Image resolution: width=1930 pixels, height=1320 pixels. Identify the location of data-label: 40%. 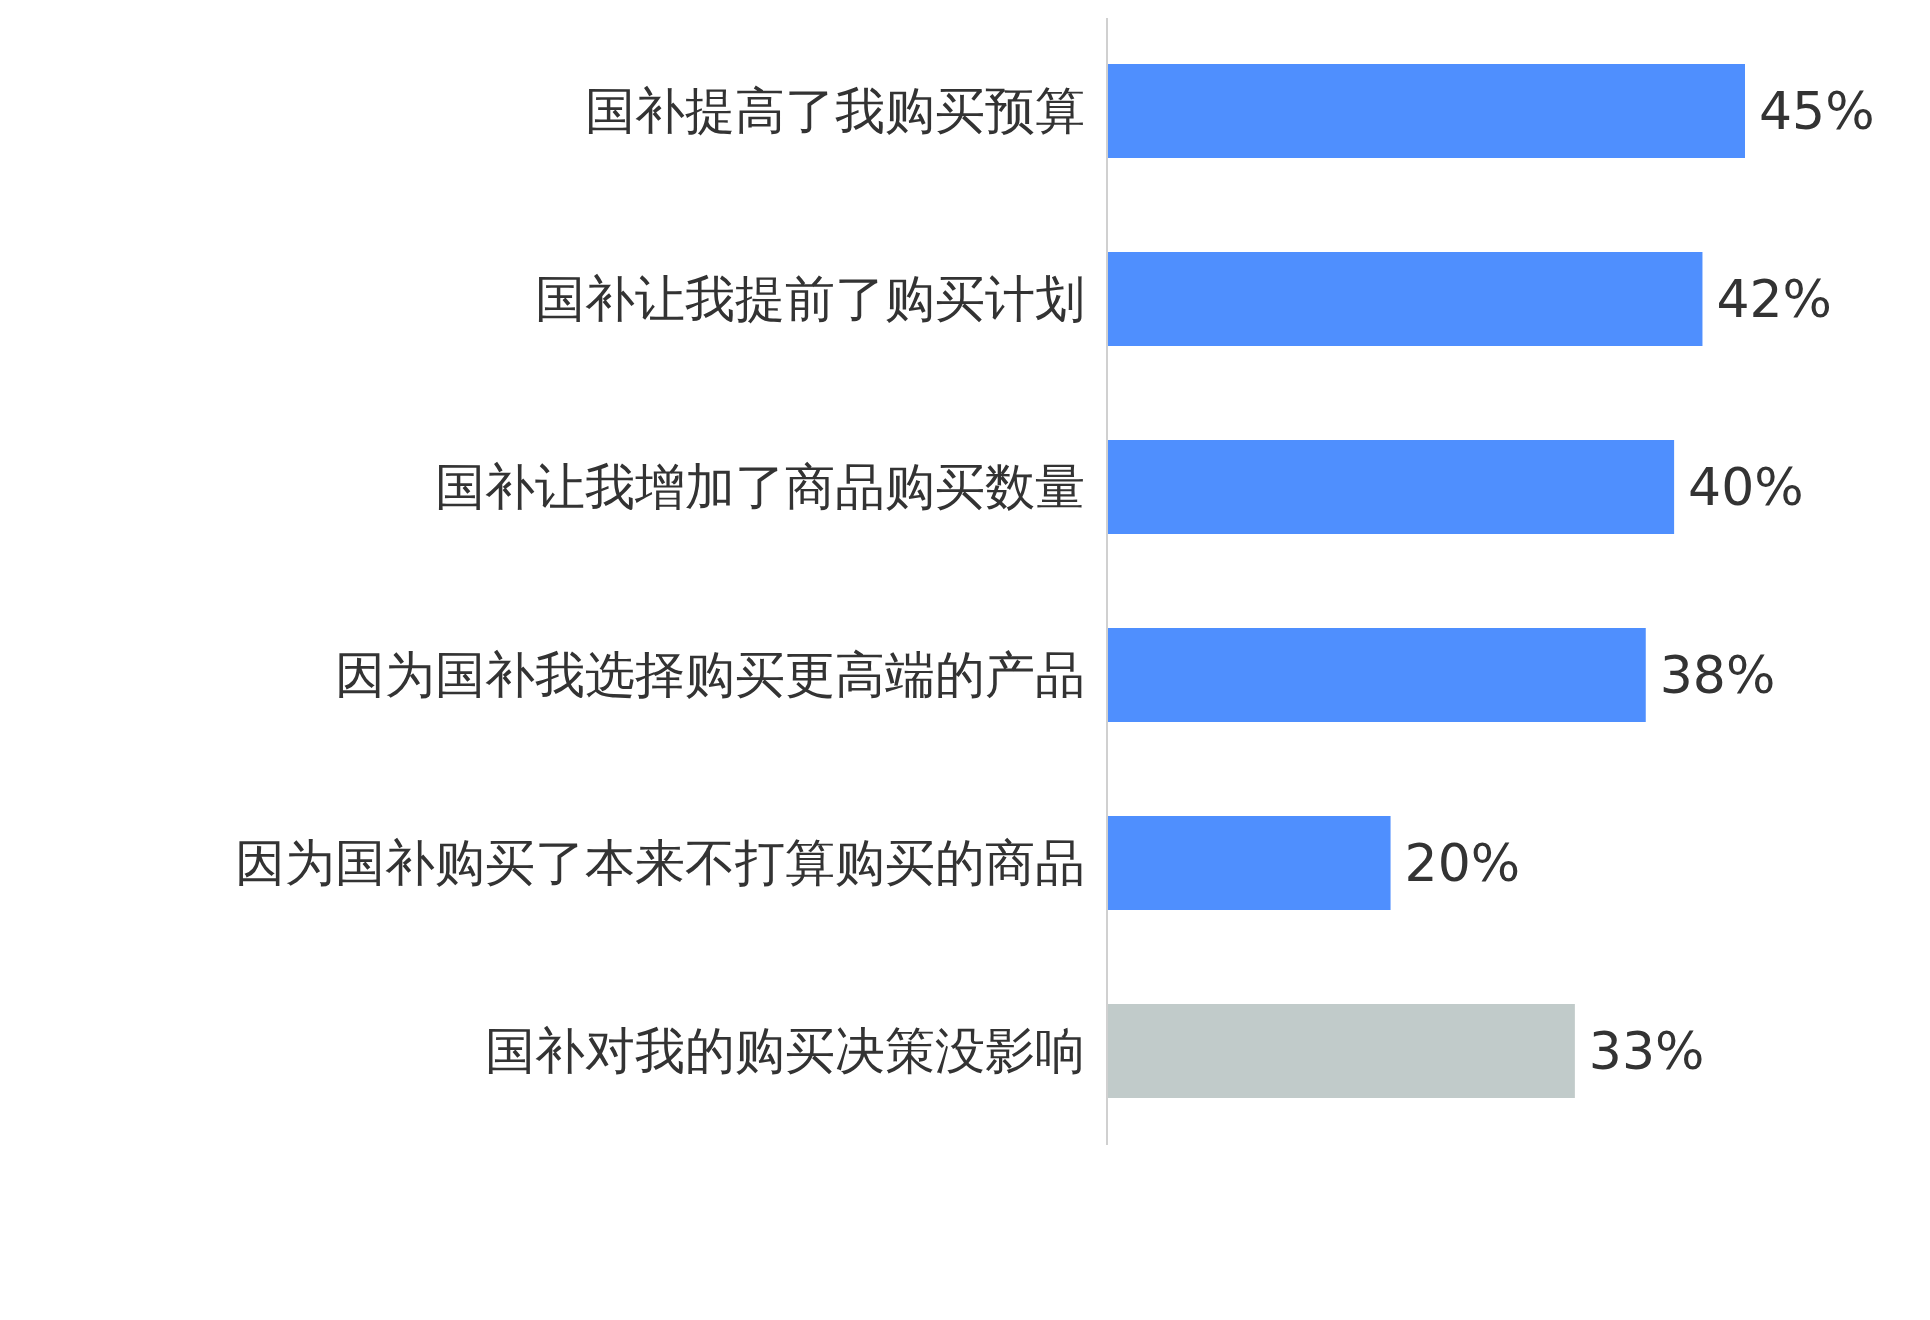
(1746, 487).